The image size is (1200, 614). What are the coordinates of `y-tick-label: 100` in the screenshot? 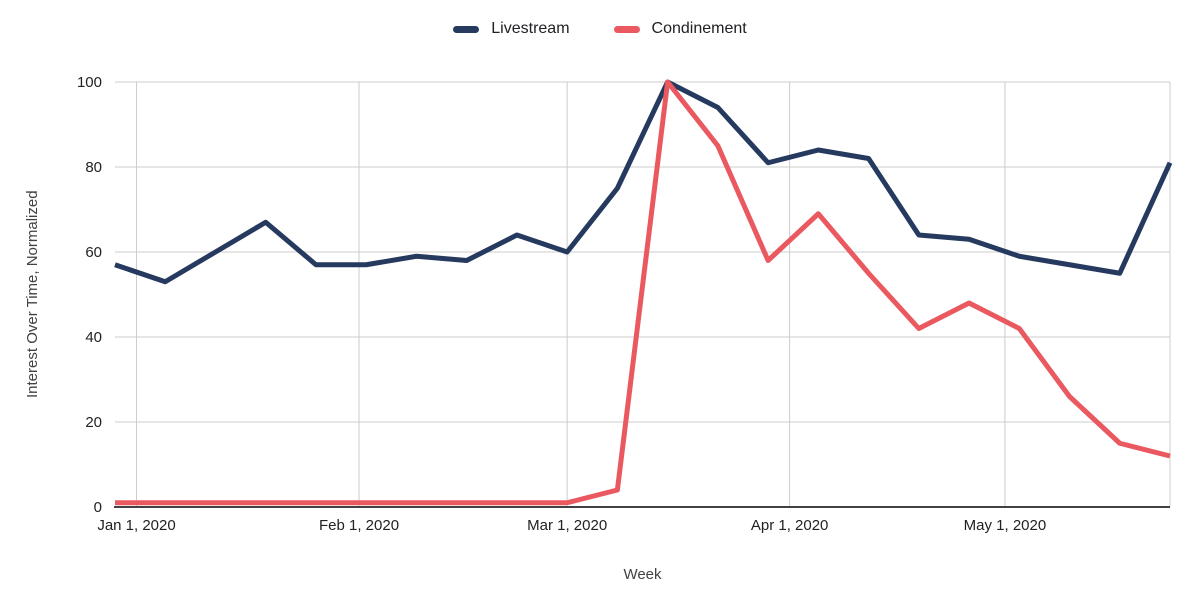 It's located at (89, 82).